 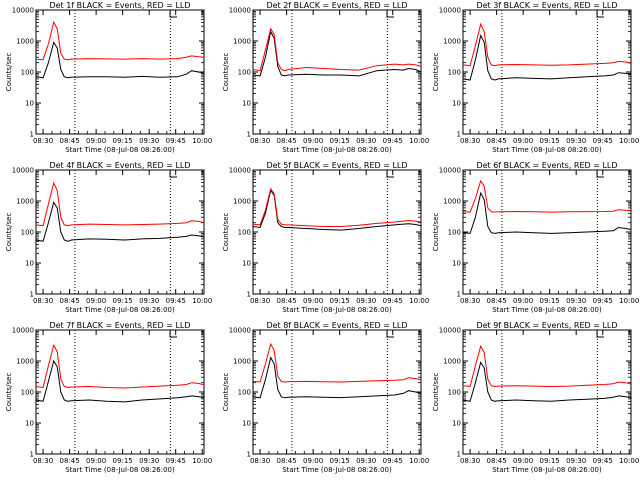 I want to click on panel-title: Det 7f BLACK = Events, RED = LLD, so click(x=119, y=325).